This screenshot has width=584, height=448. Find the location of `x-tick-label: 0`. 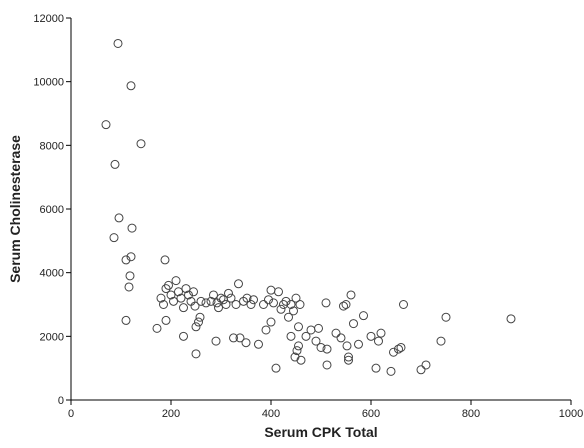

x-tick-label: 0 is located at coordinates (71, 414).